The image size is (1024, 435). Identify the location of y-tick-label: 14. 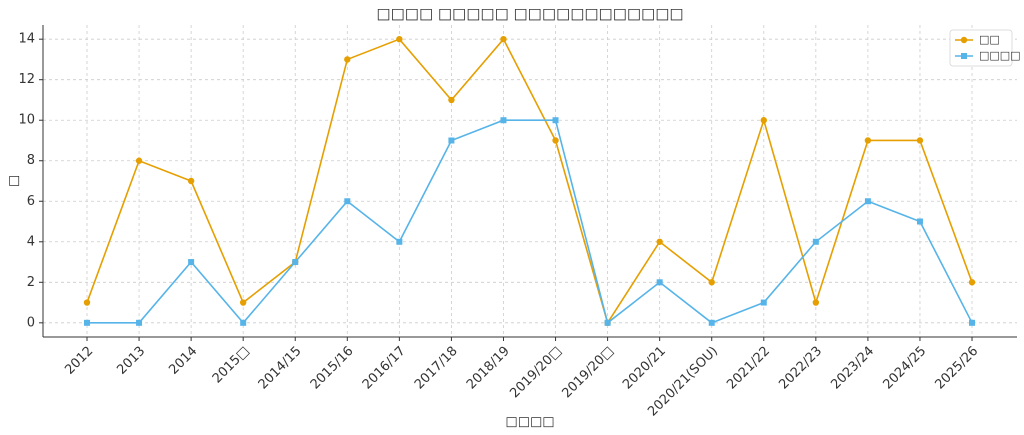
(26, 39).